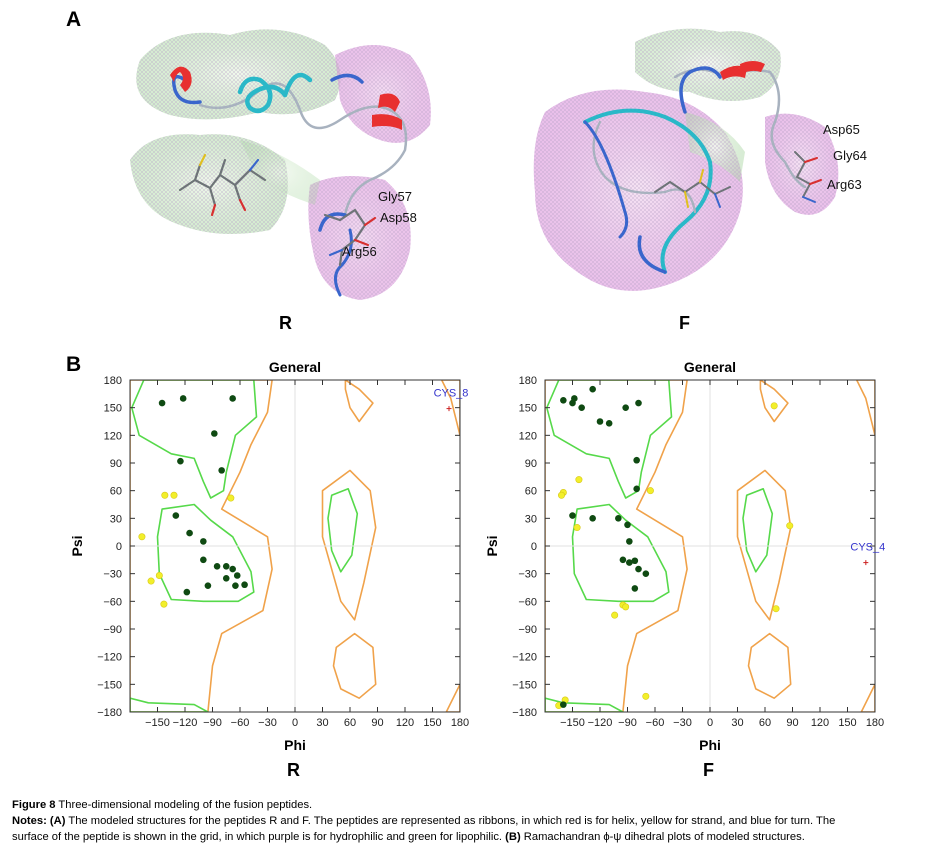  Describe the element at coordinates (528, 436) in the screenshot. I see `y-tick-label: 120` at that location.